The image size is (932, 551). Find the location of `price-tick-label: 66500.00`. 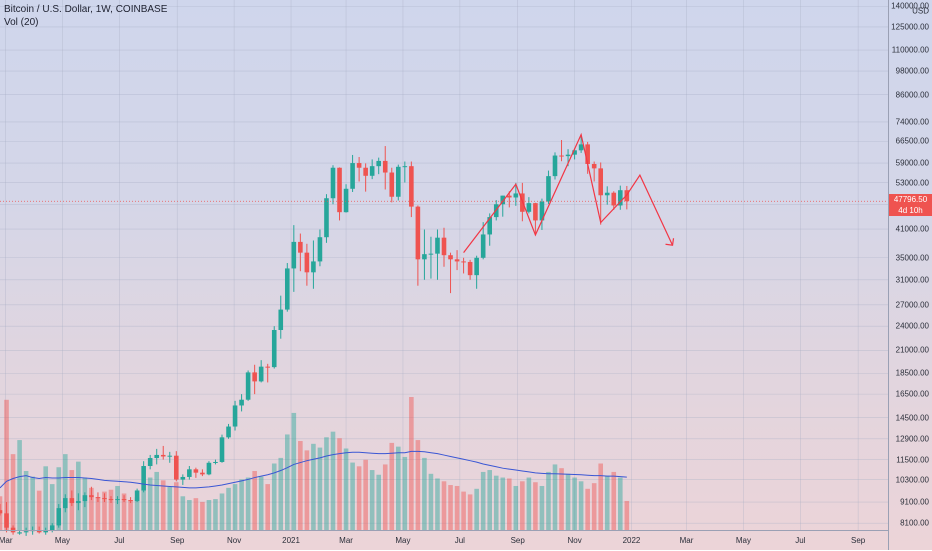

price-tick-label: 66500.00 is located at coordinates (912, 141).